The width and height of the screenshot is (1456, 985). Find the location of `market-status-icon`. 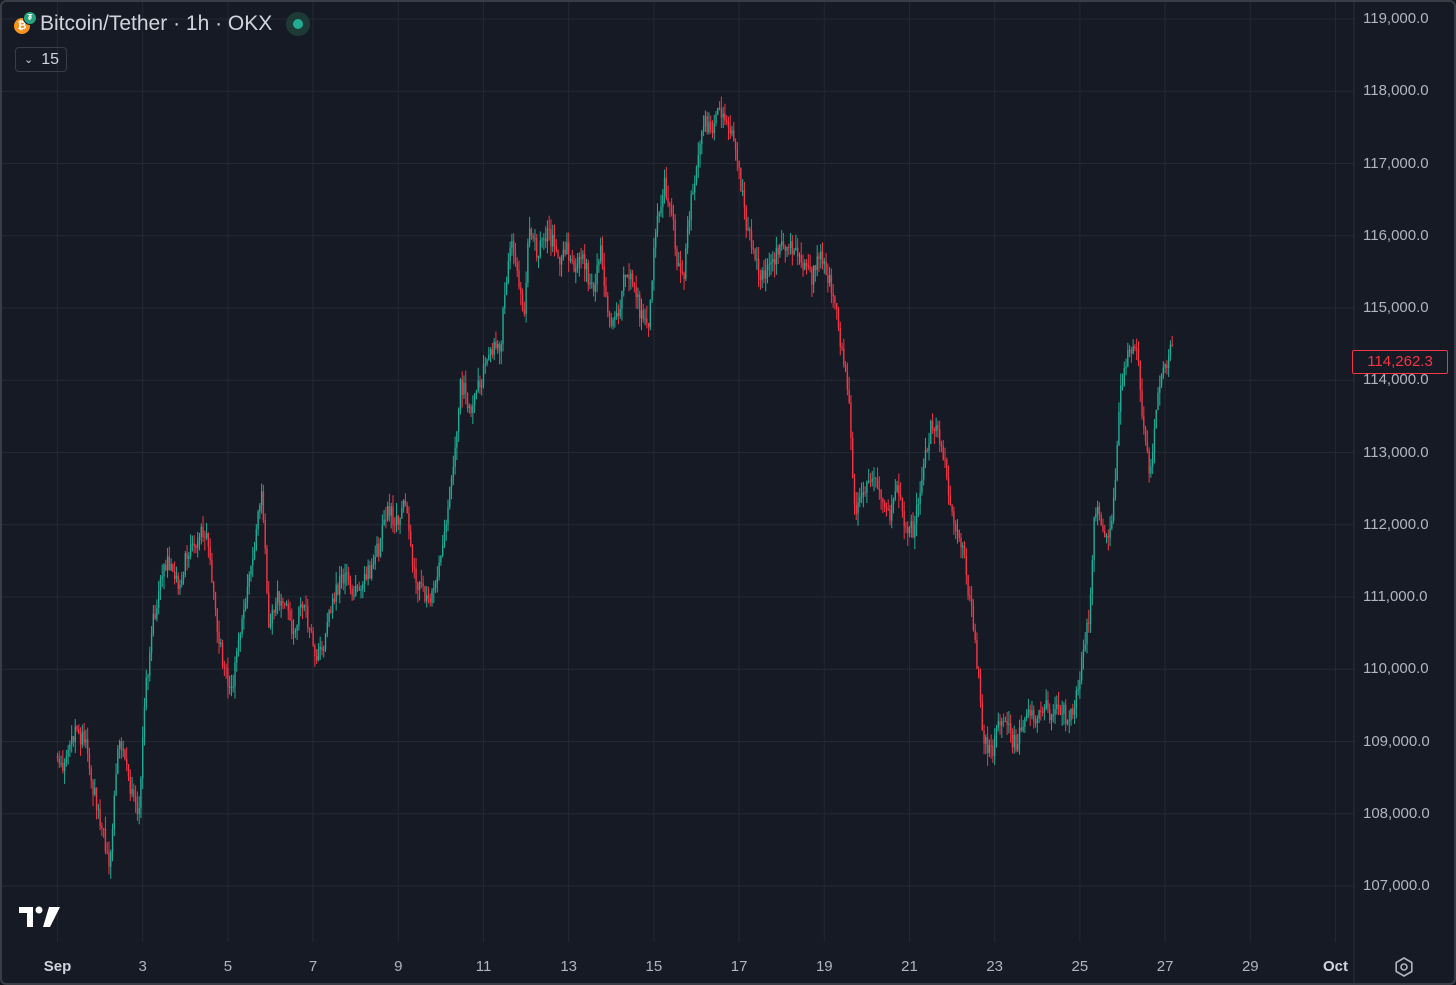

market-status-icon is located at coordinates (298, 24).